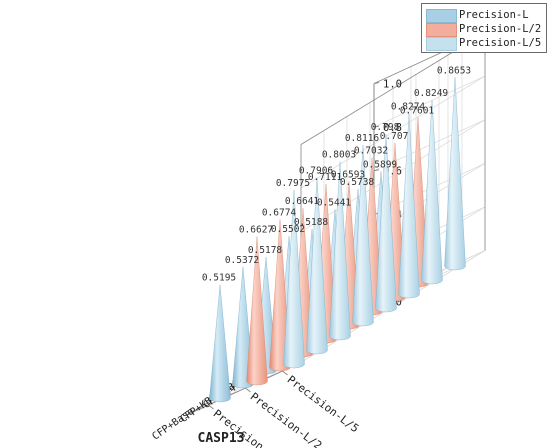  What do you see at coordinates (494, 15) in the screenshot?
I see `legend-label: Precision-L` at bounding box center [494, 15].